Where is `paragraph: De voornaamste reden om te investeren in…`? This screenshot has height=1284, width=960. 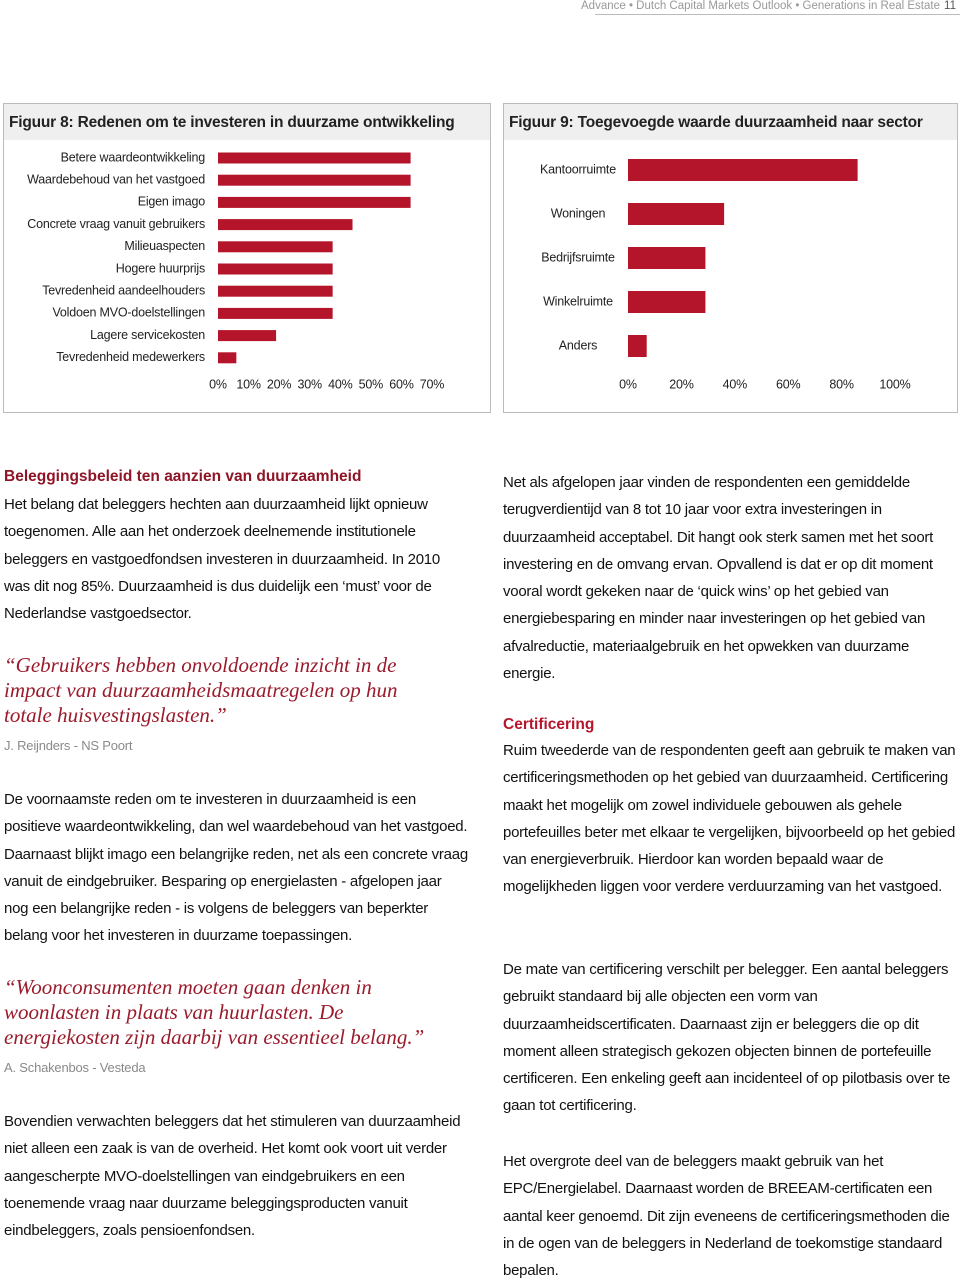 paragraph: De voornaamste reden om te investeren in… is located at coordinates (236, 868).